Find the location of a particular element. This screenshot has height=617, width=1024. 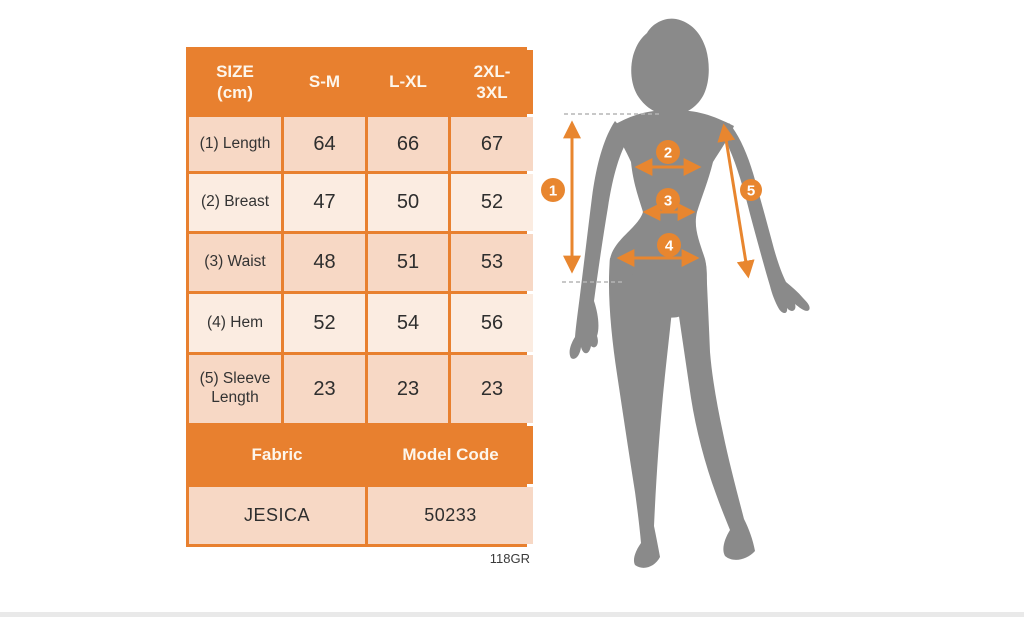

value-waist-lxl: 51 is located at coordinates (408, 262).